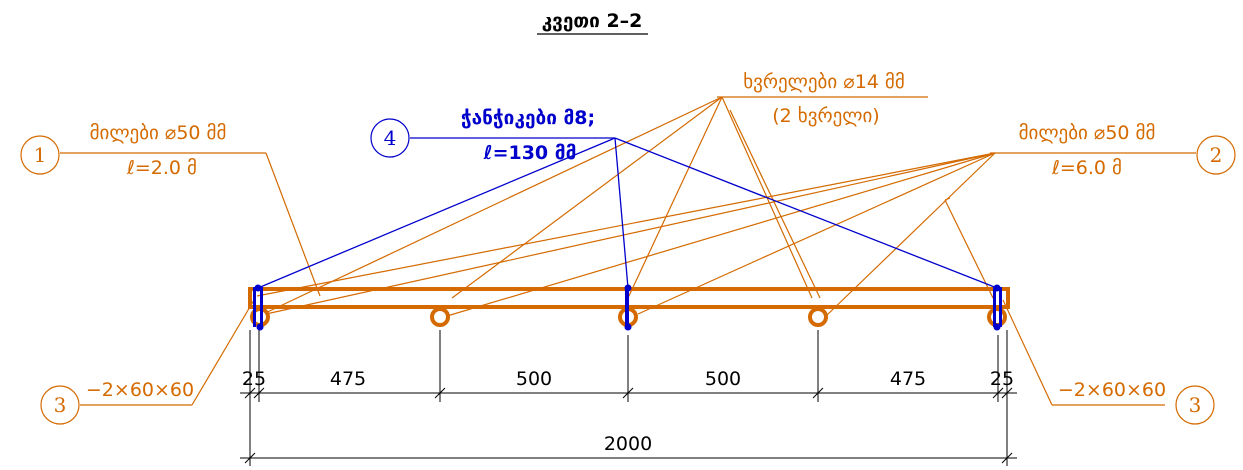  Describe the element at coordinates (628, 411) in the screenshot. I see `dimension-labels: 25 475 500 500 475 25 2000` at that location.